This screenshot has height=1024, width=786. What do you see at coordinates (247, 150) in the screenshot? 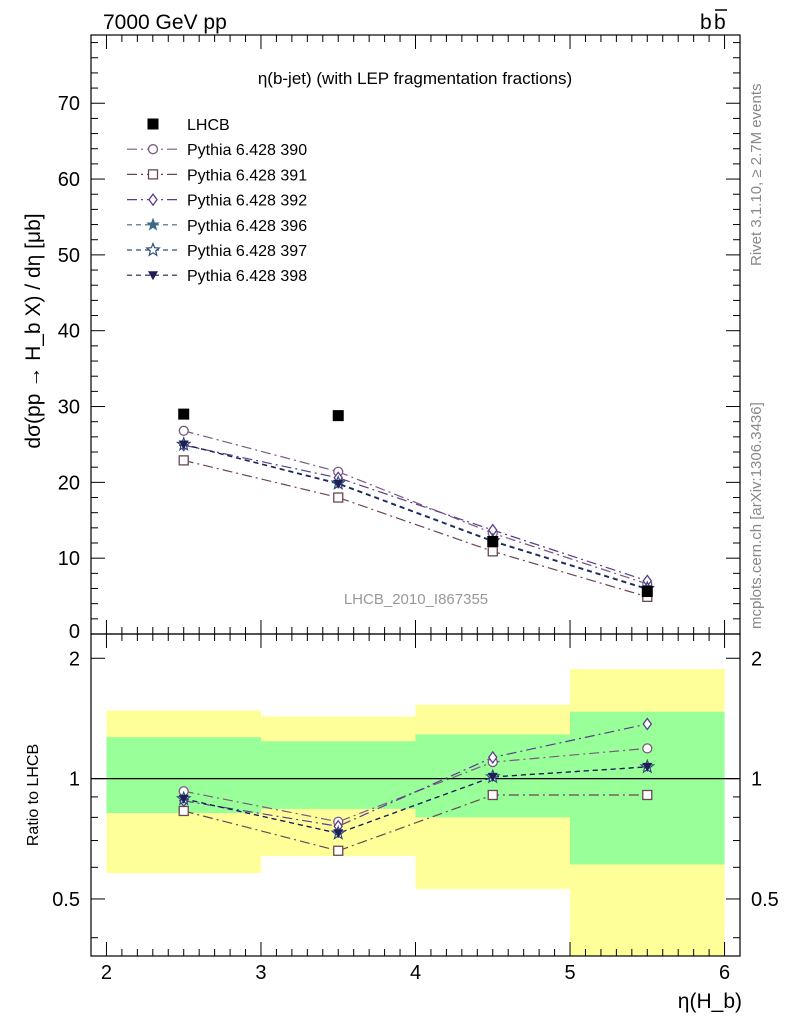
I see `legend-label-2: Pythia 6.428 390` at bounding box center [247, 150].